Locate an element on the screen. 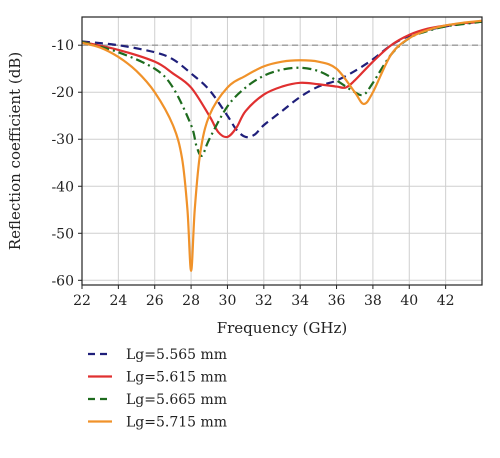 The width and height of the screenshot is (500, 458). x-tick-label: 38 is located at coordinates (373, 301).